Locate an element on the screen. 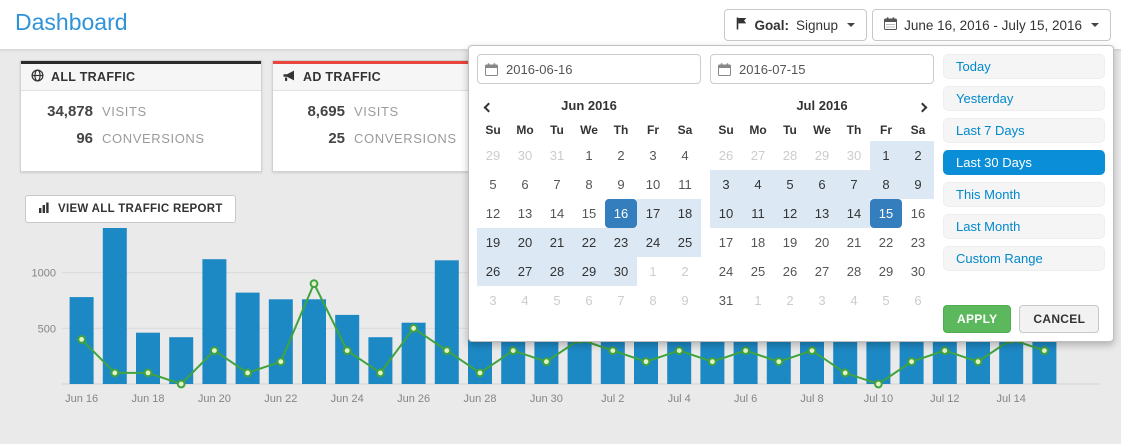 The image size is (1121, 444). range-option-custom-range: Custom Range is located at coordinates (1024, 258).